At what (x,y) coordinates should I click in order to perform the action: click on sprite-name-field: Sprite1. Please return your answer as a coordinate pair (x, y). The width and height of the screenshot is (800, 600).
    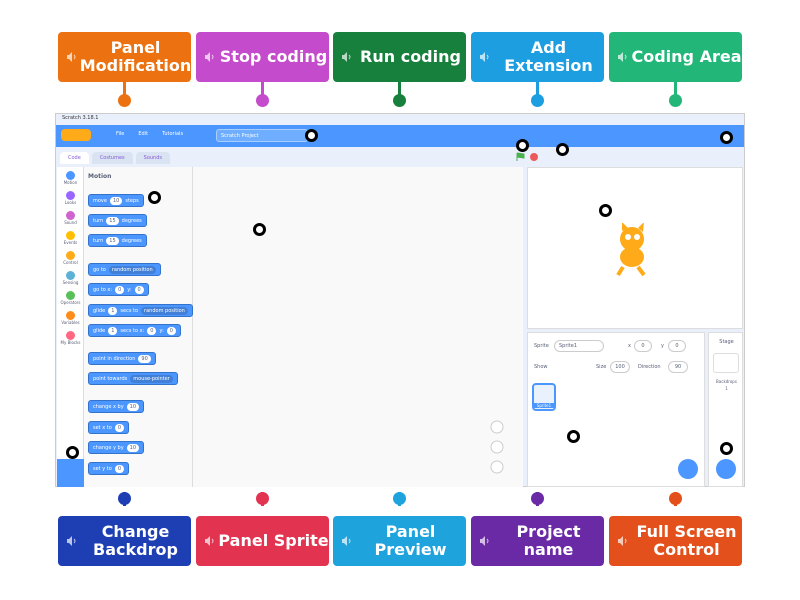
    Looking at the image, I should click on (579, 346).